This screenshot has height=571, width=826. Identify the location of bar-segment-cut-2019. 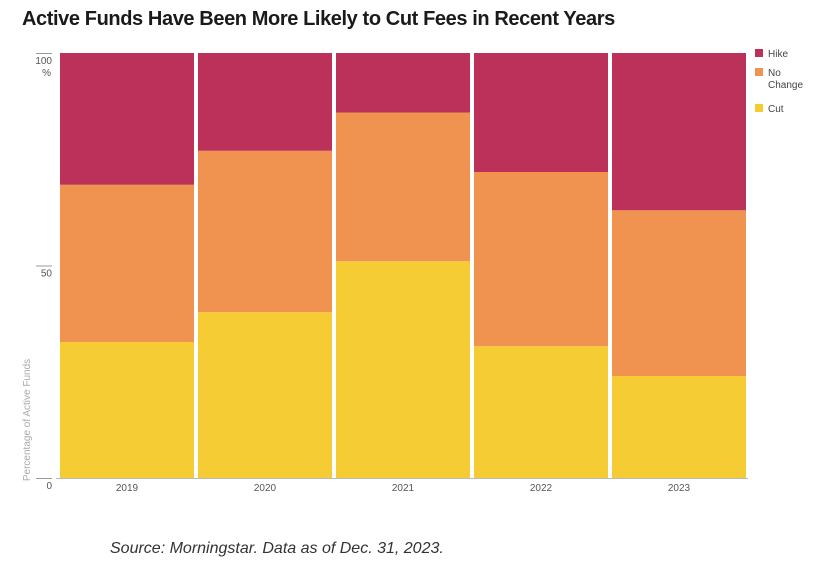
(127, 410).